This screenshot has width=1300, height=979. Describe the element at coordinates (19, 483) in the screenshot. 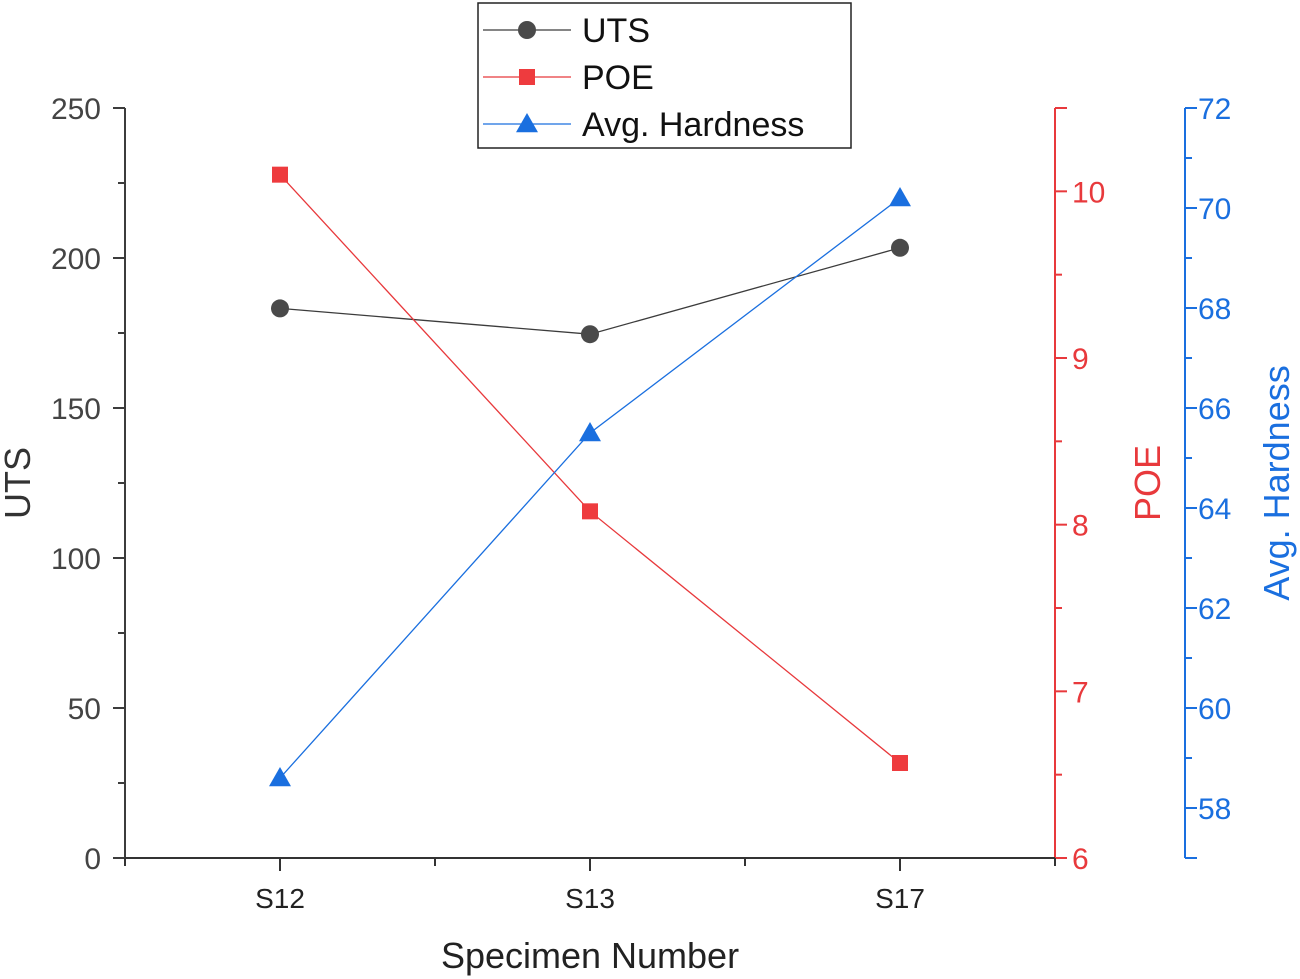

I see `uts-axis-title: UTS` at that location.